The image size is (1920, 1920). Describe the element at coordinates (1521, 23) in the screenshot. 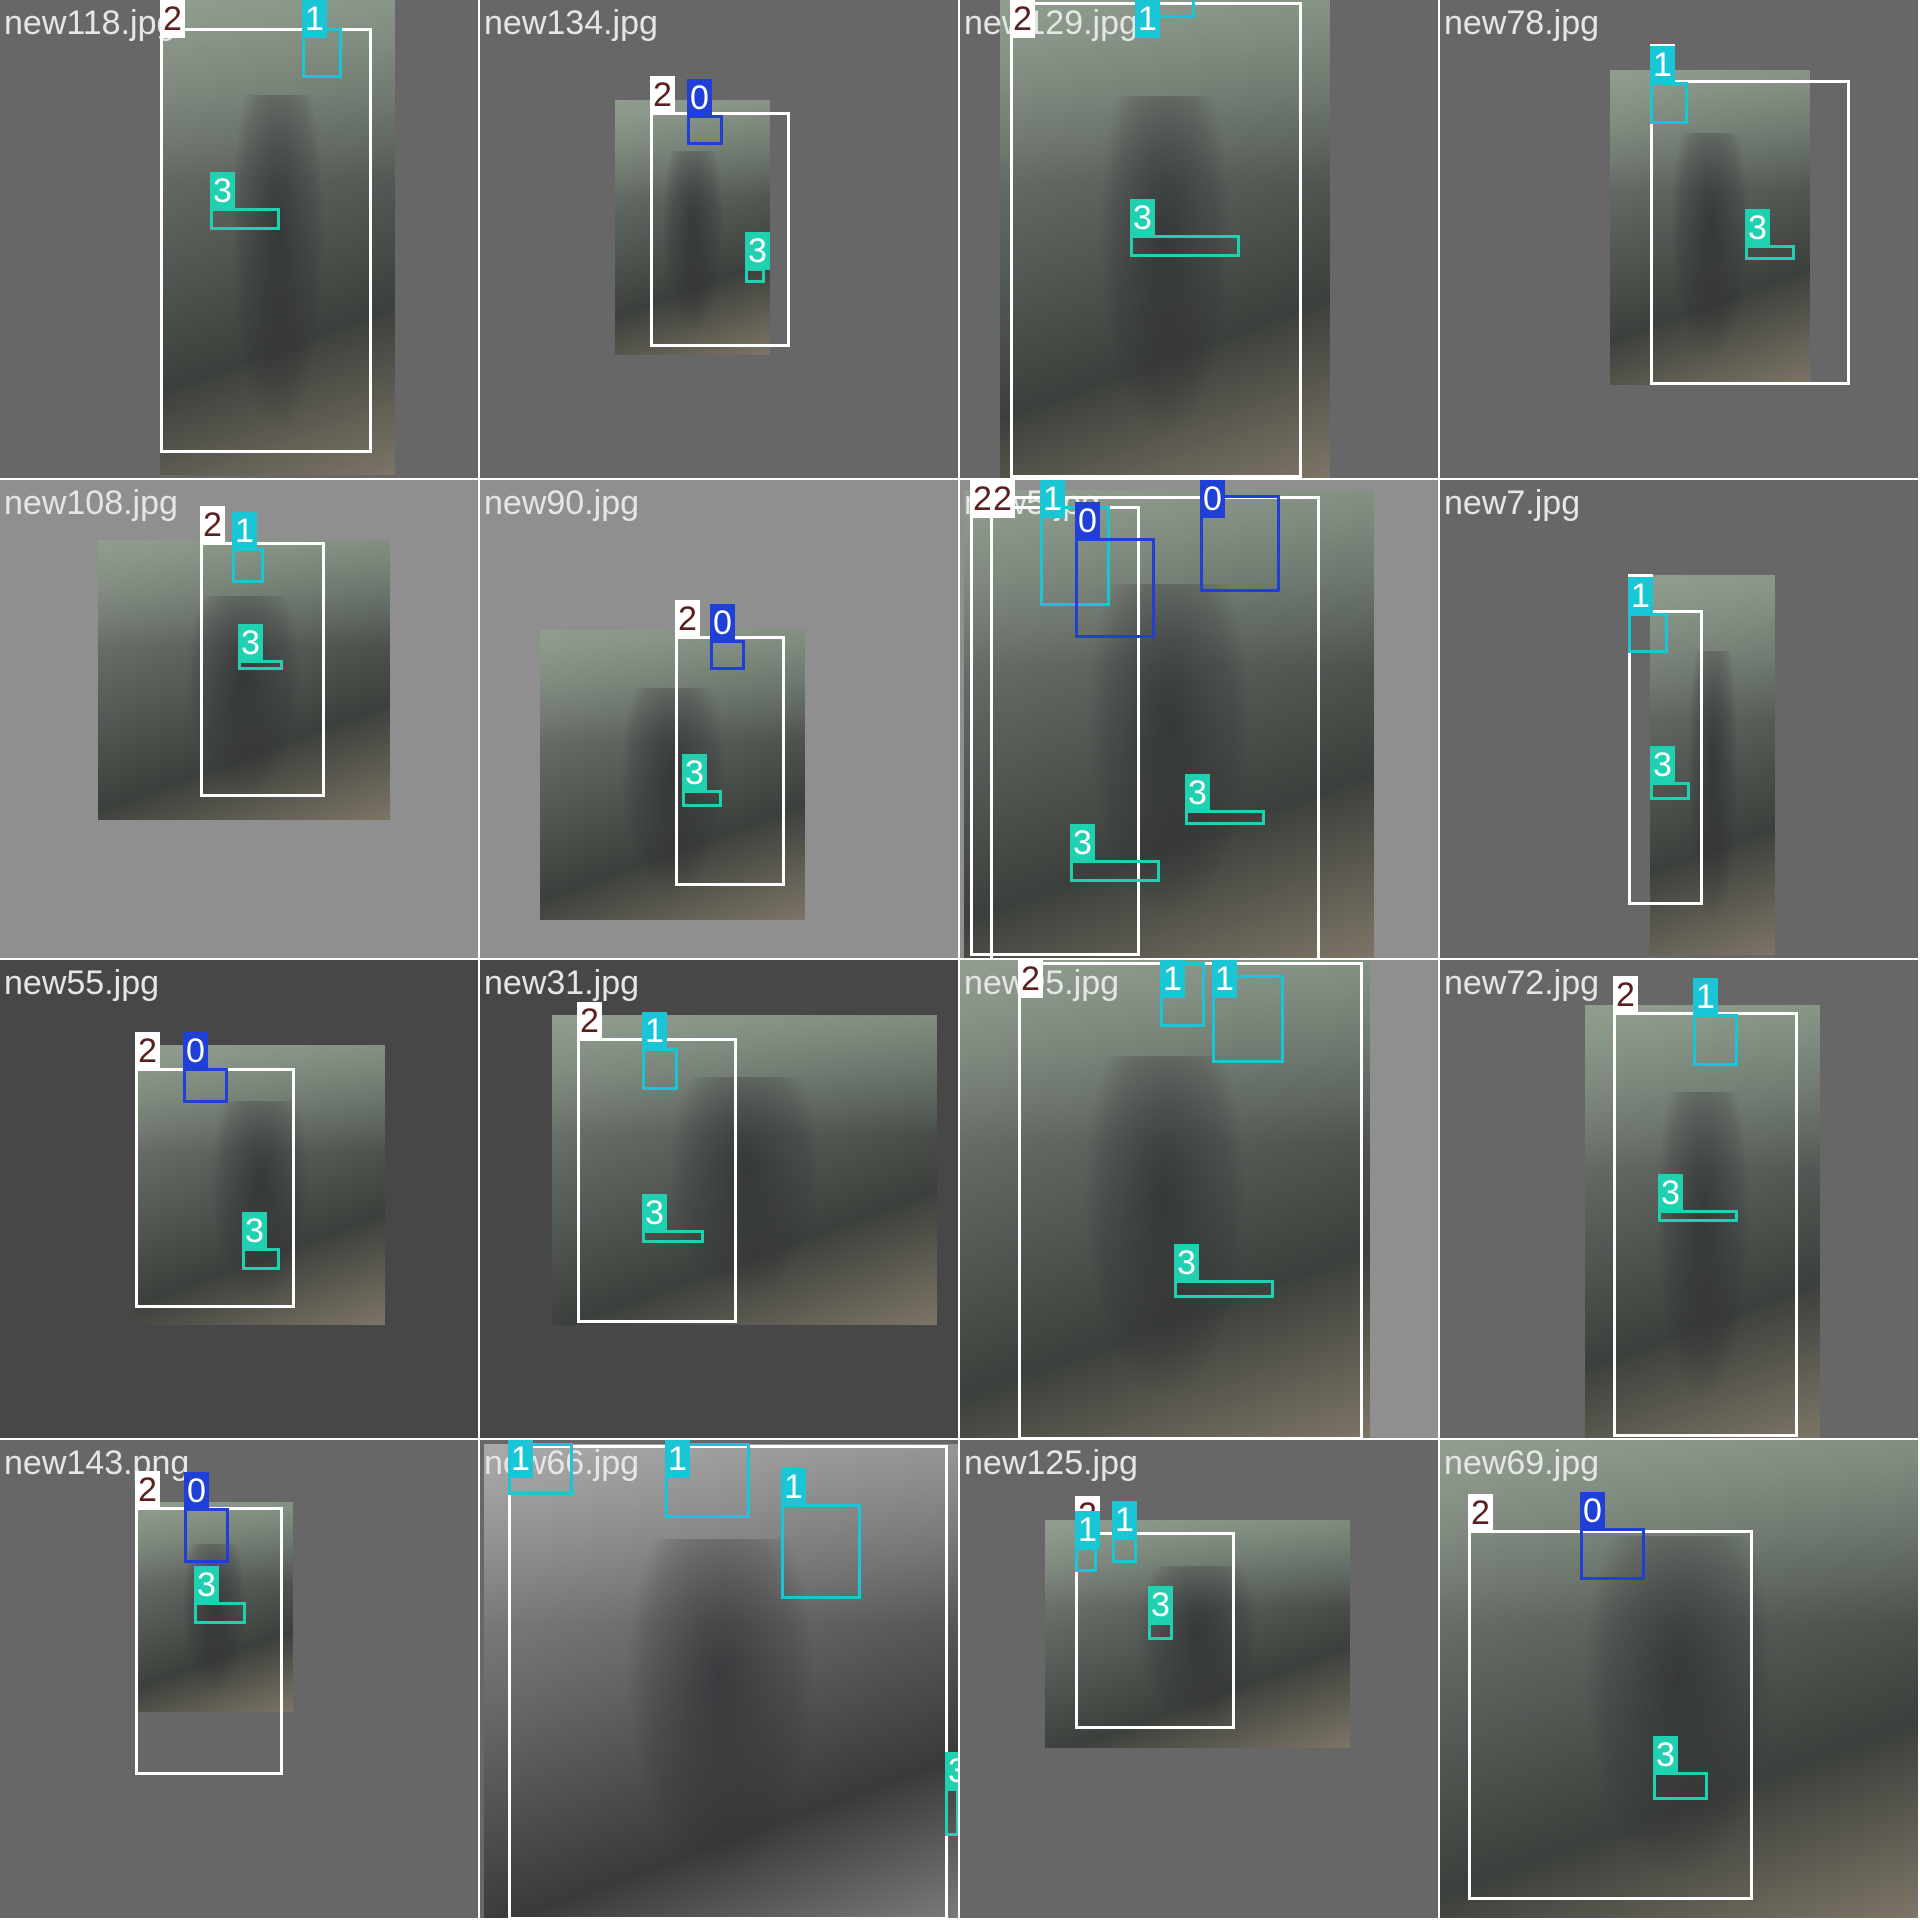

I see `image-filename: new78.jpg` at that location.